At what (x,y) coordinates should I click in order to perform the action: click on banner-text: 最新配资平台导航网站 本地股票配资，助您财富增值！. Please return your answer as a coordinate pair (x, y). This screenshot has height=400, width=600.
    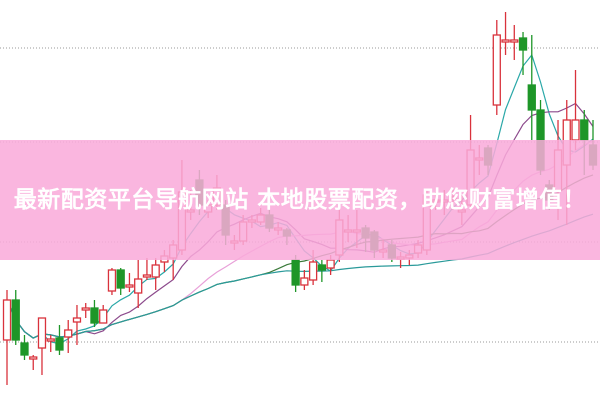
    Looking at the image, I should click on (300, 200).